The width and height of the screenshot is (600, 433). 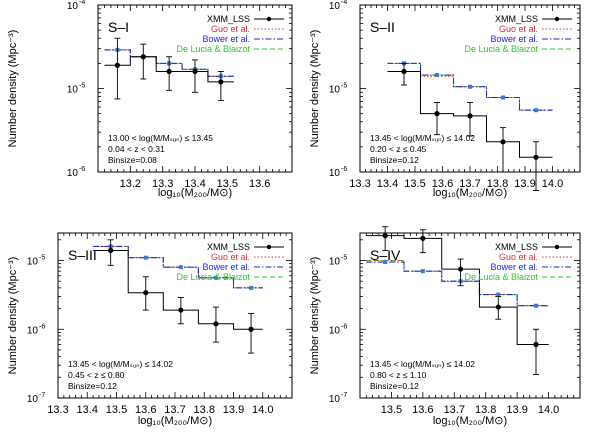 I want to click on x-tick-label: 13.9, so click(x=524, y=184).